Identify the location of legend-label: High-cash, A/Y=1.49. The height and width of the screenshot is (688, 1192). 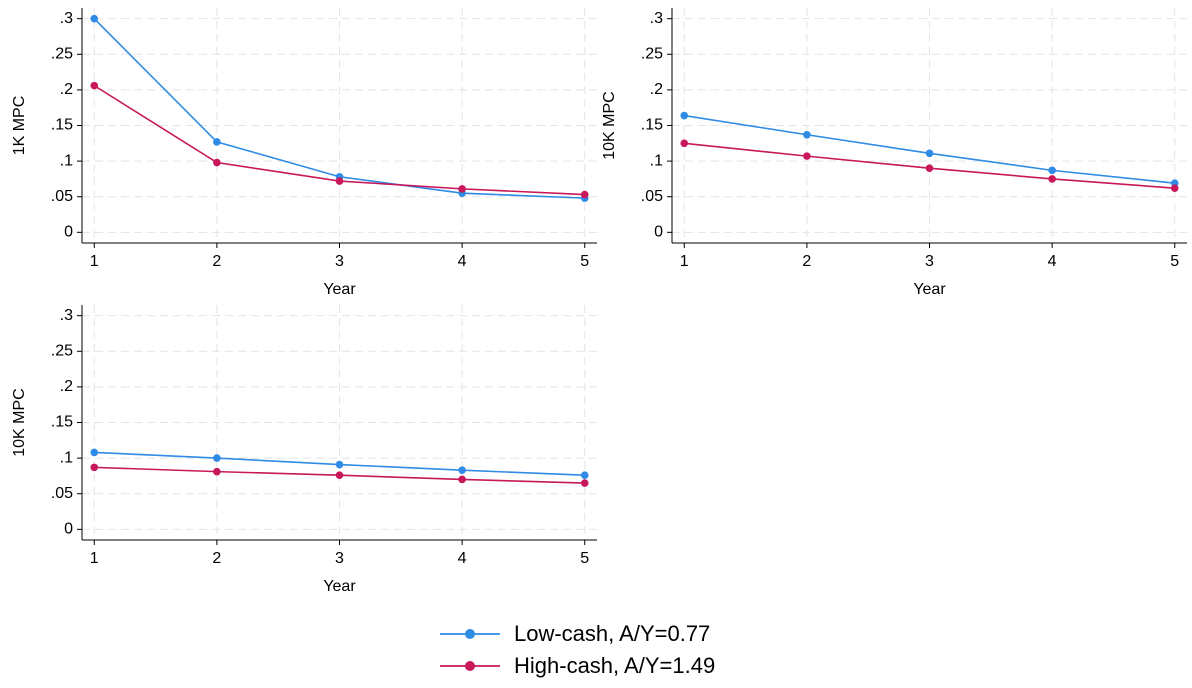
(614, 665).